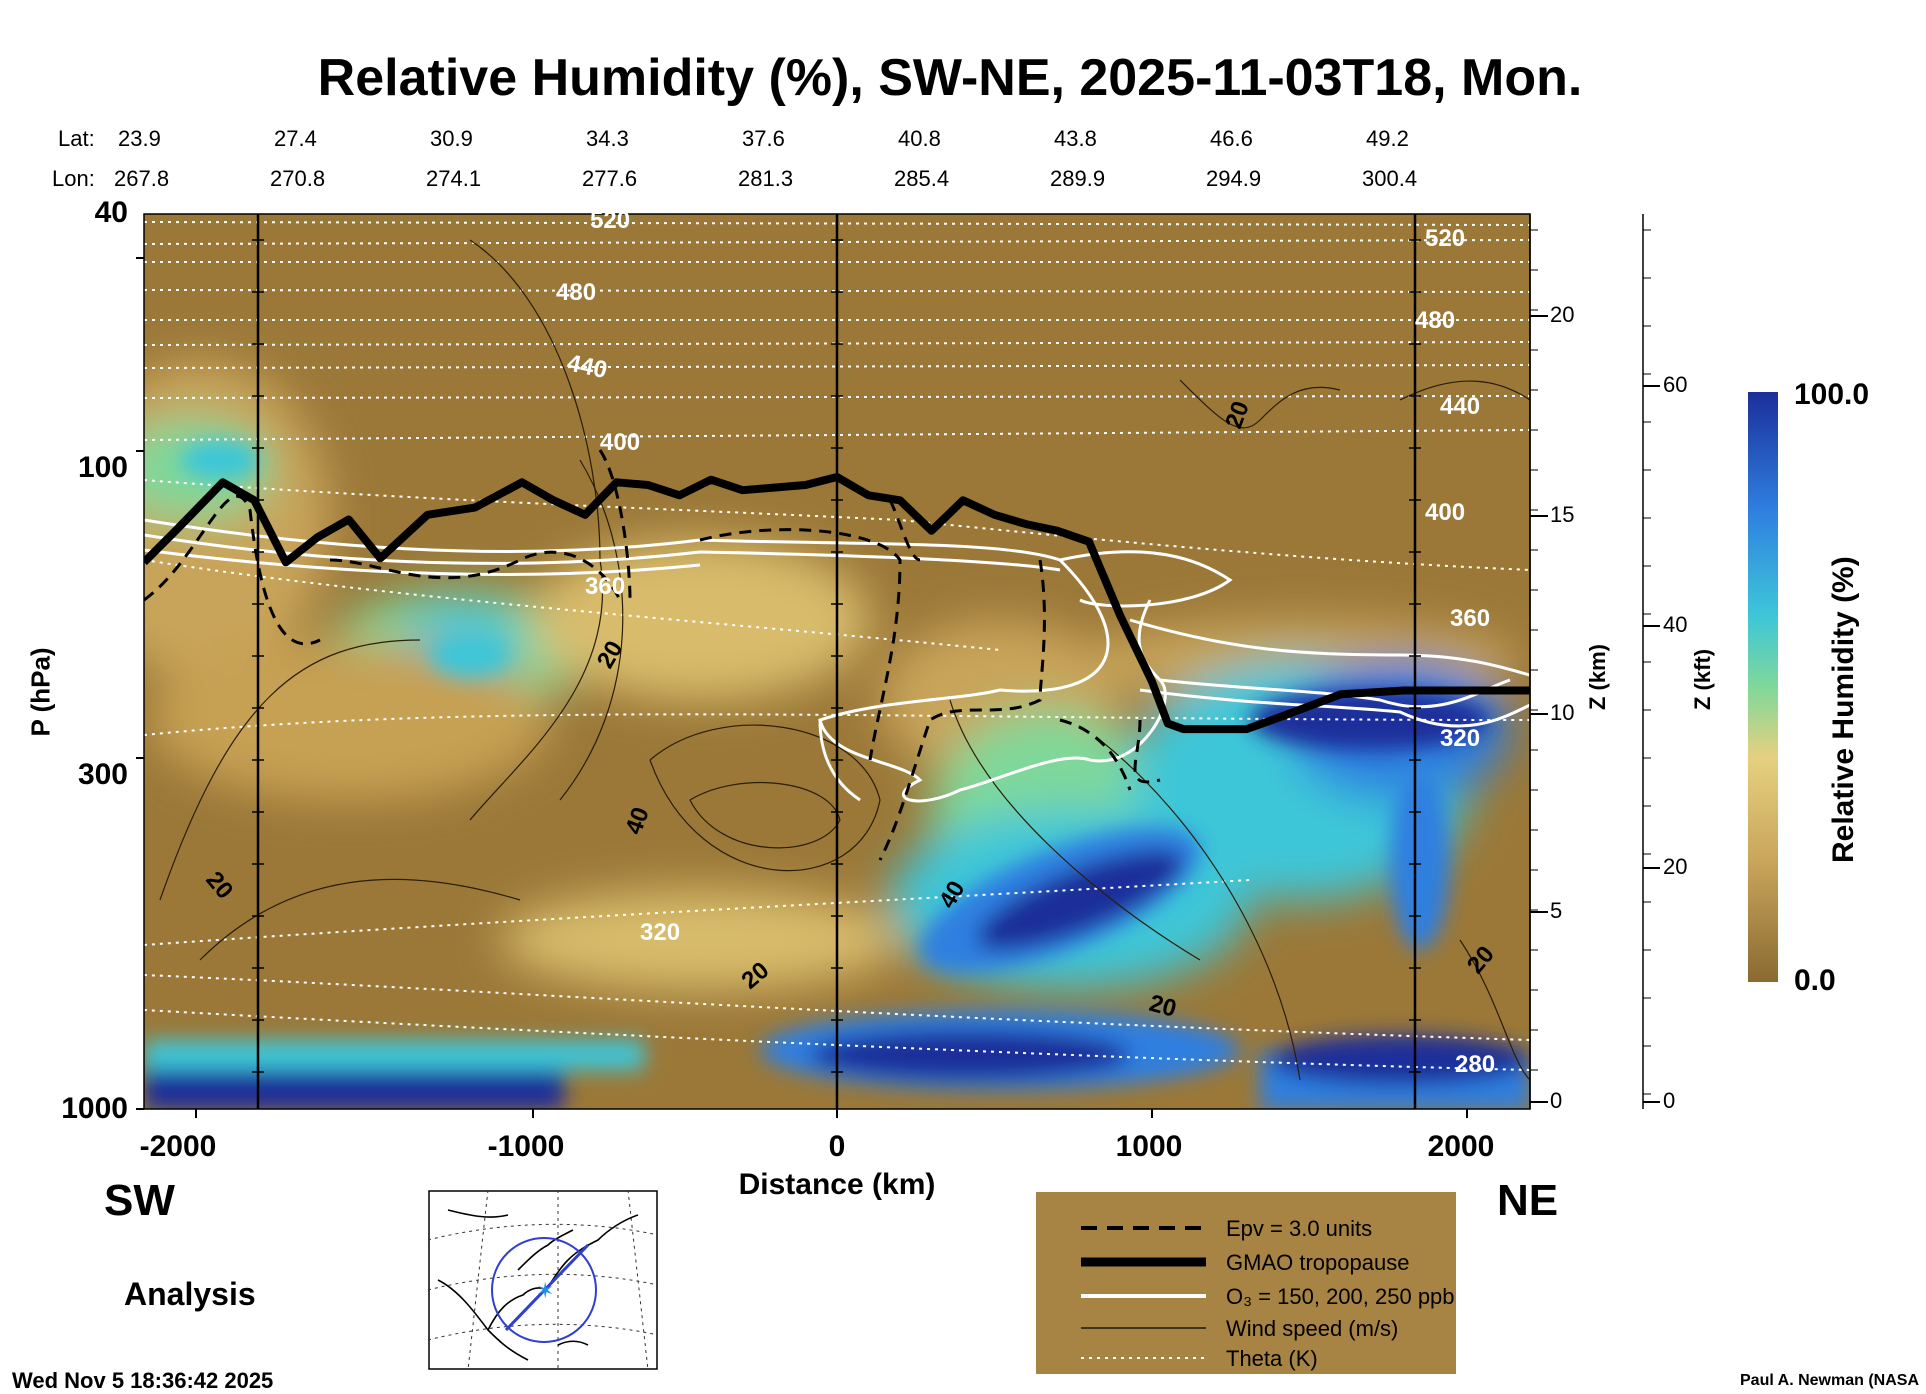 The image size is (1926, 1394). I want to click on legend-swatch-tropopause, so click(1143, 1262).